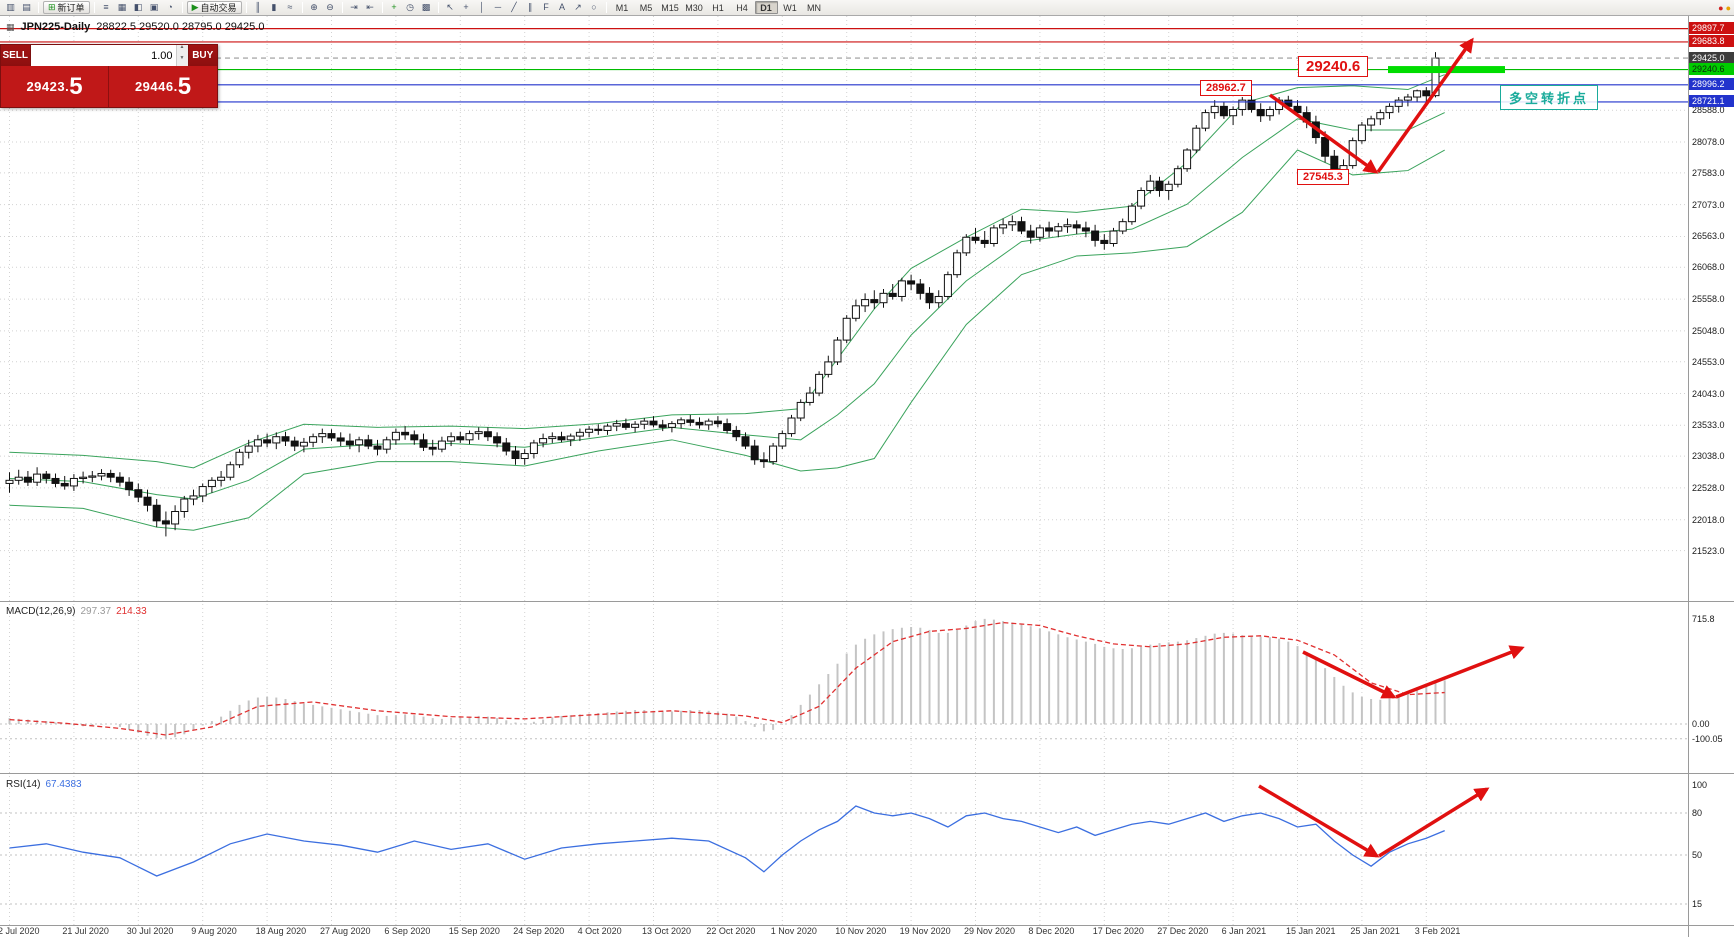  I want to click on timeframe-h4: H4, so click(742, 8).